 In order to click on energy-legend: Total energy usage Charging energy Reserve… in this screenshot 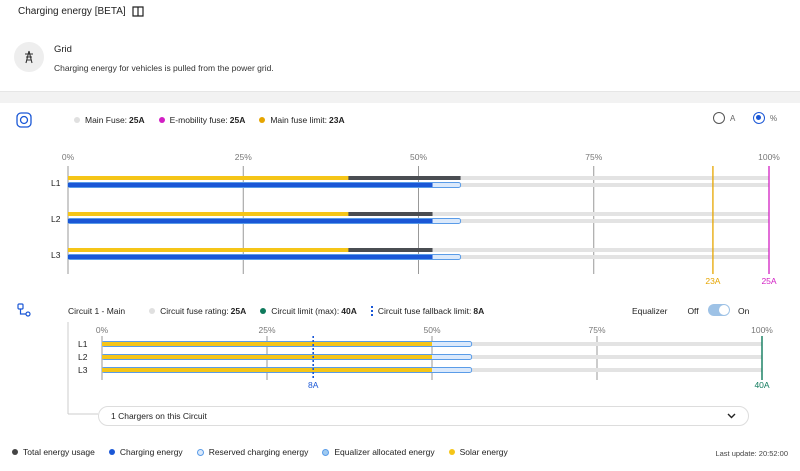, I will do `click(267, 452)`.